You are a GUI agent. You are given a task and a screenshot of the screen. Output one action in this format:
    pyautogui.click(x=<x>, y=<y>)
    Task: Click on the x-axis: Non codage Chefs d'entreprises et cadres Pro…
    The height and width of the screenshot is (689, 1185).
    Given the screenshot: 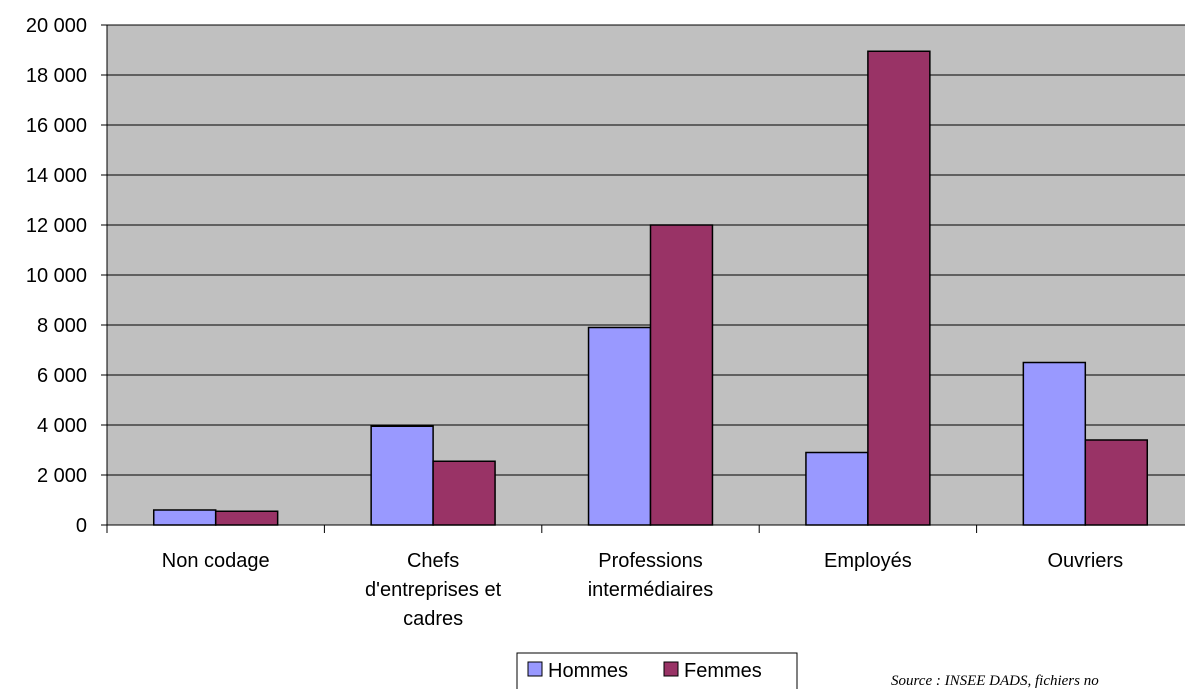 What is the action you would take?
    pyautogui.click(x=645, y=577)
    